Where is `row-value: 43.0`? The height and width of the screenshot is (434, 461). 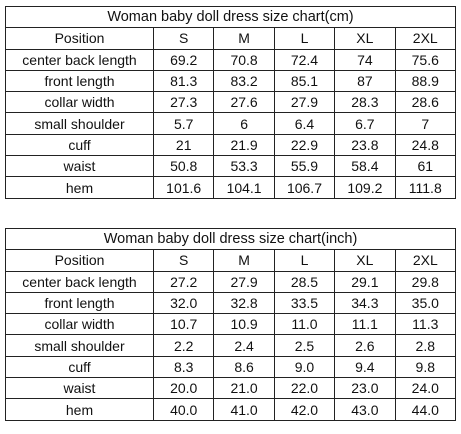 row-value: 43.0 is located at coordinates (365, 409).